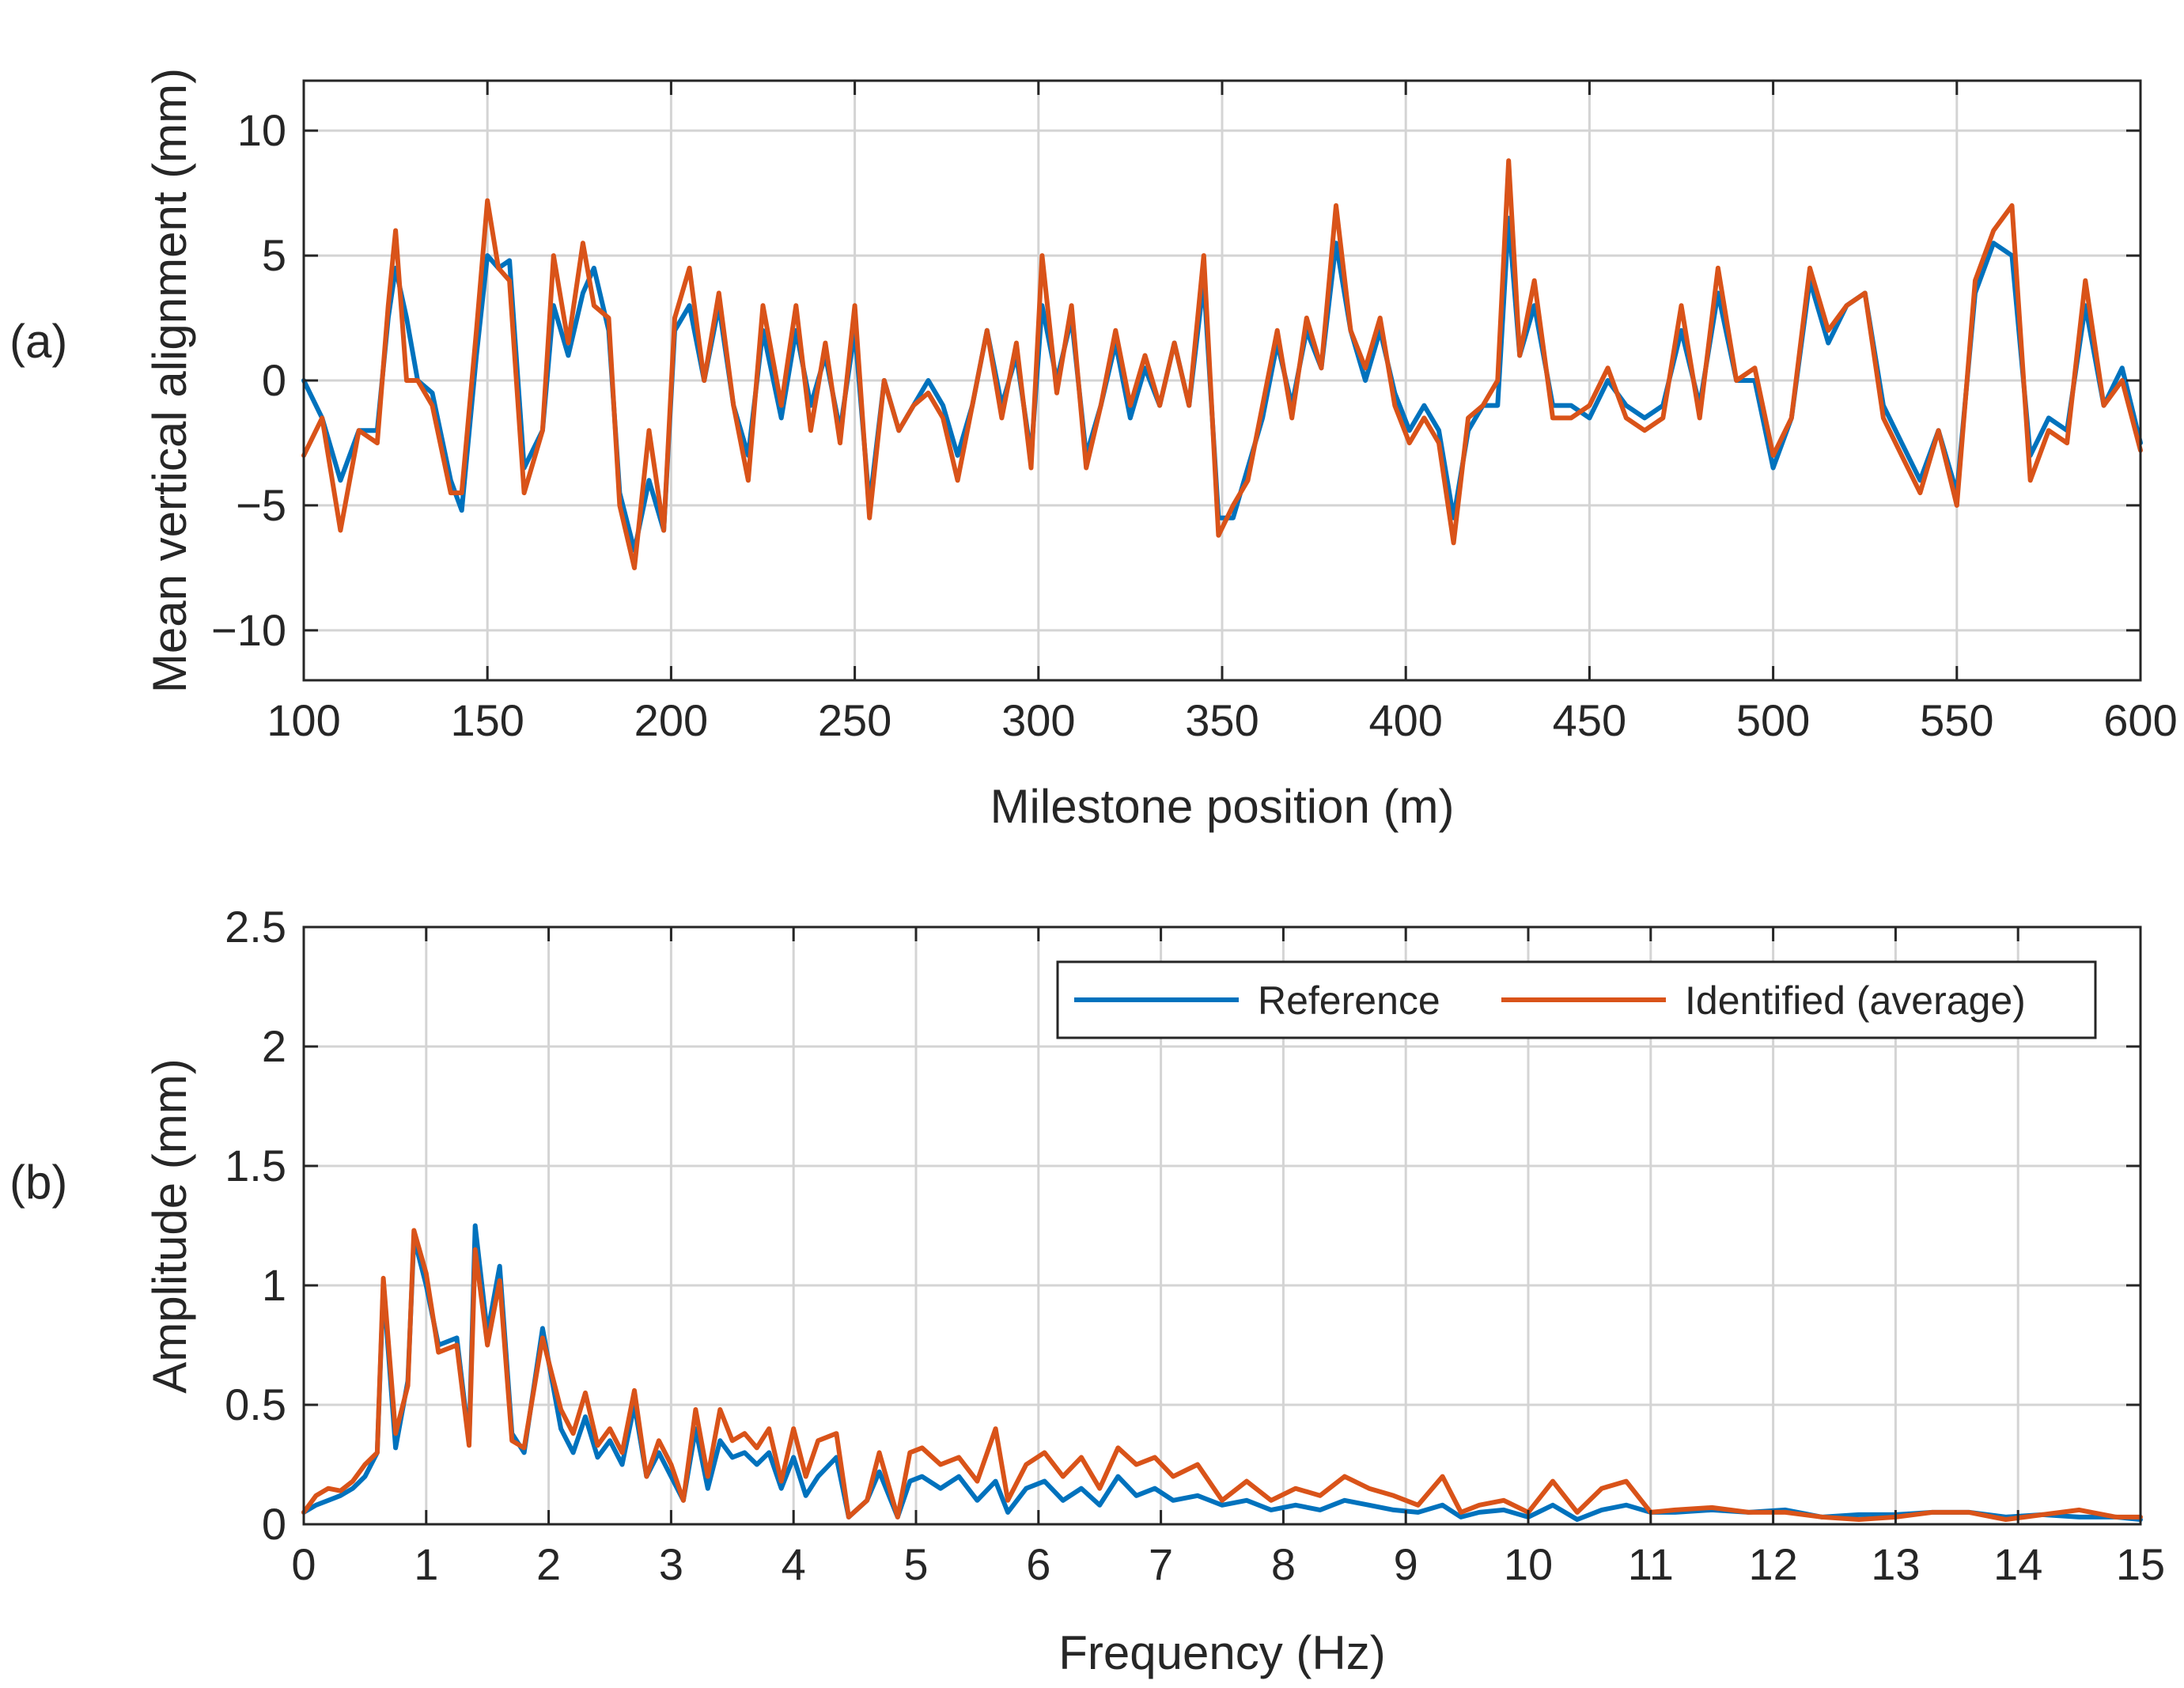  Describe the element at coordinates (1405, 720) in the screenshot. I see `panel-a-x-tick-label: 400` at that location.